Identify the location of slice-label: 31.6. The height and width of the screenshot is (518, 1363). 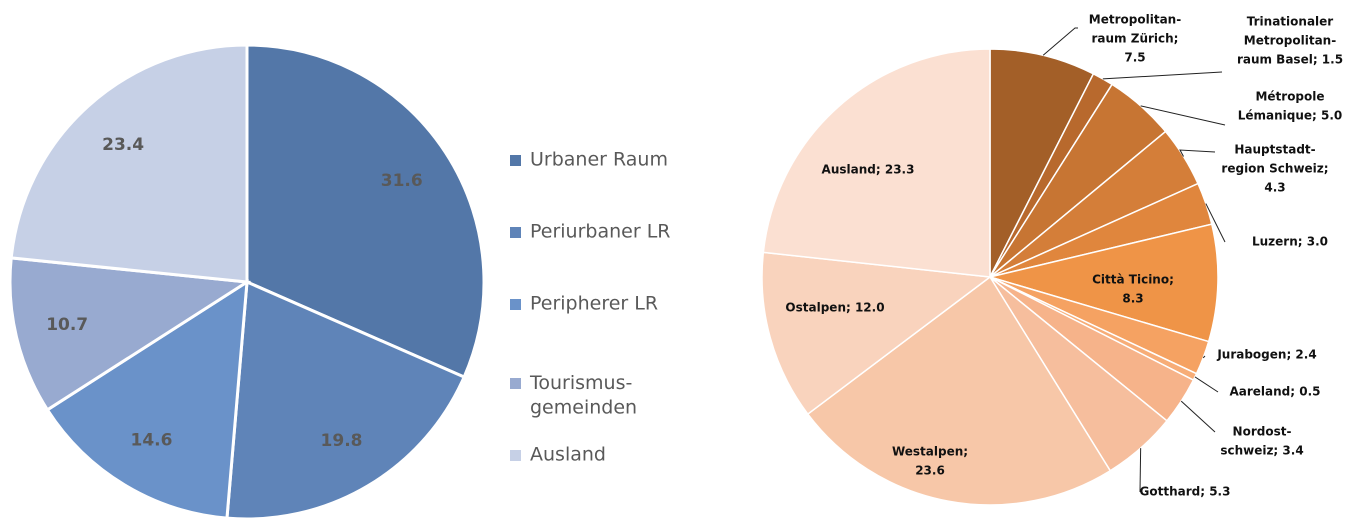
(402, 181).